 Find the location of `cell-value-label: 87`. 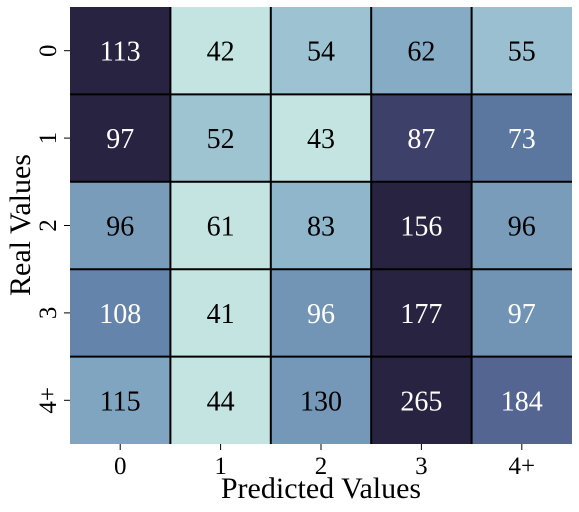

cell-value-label: 87 is located at coordinates (421, 139).